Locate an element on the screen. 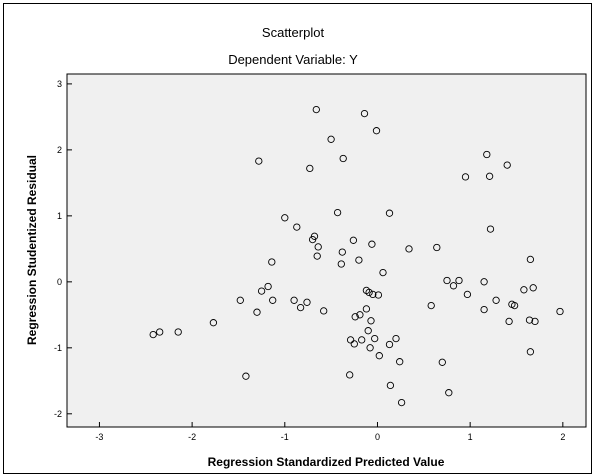 This screenshot has height=476, width=597. x-tick-label: -3 is located at coordinates (99, 437).